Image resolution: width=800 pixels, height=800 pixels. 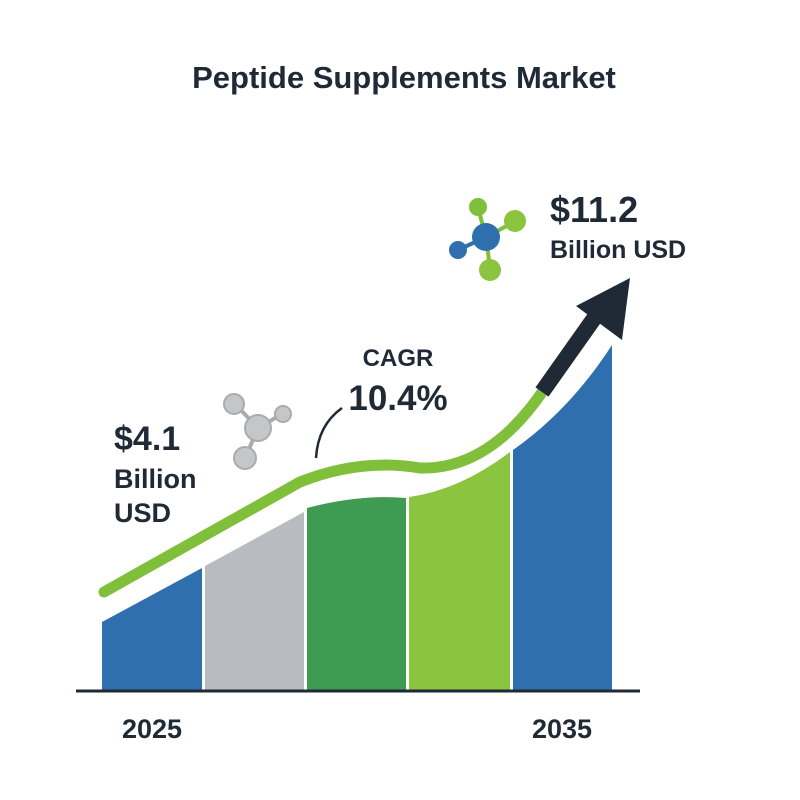 I want to click on cagr-pointer, so click(x=328, y=432).